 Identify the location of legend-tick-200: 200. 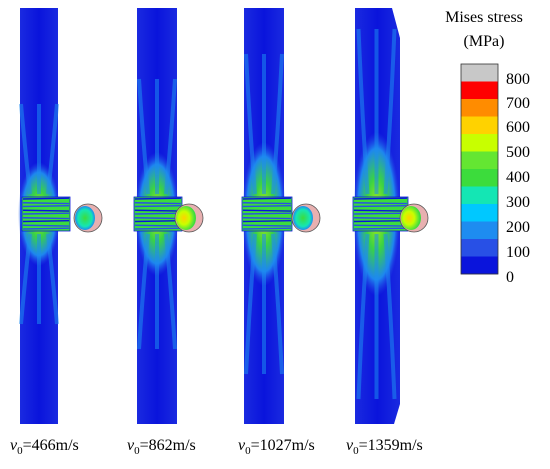
(518, 227).